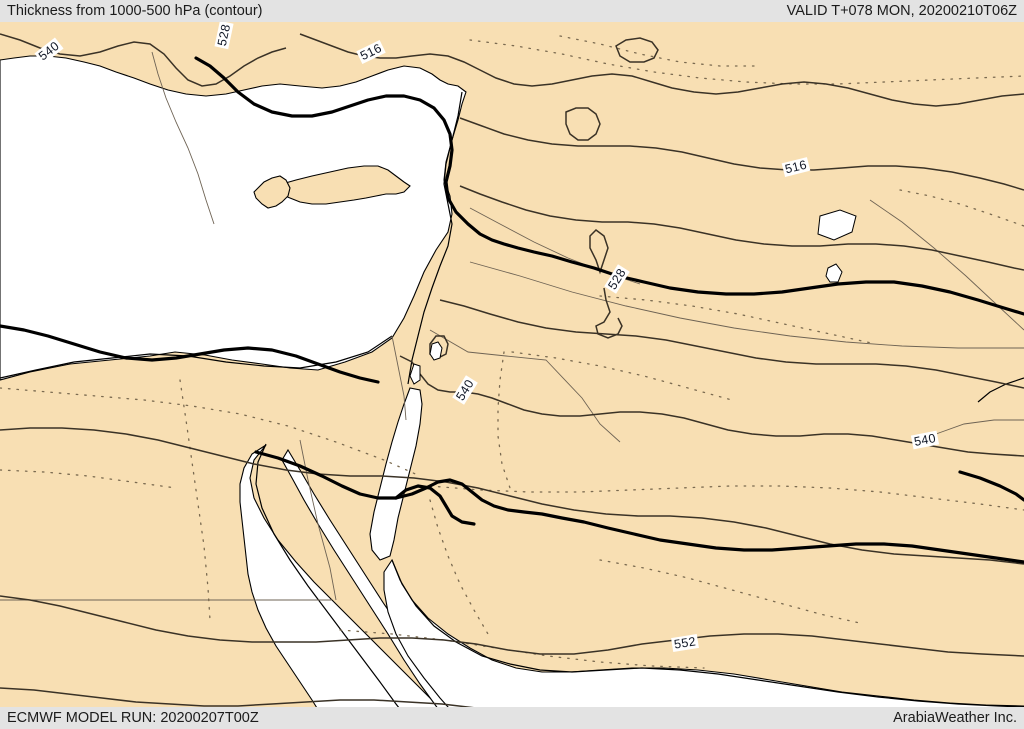  What do you see at coordinates (196, 357) in the screenshot?
I see `egypt-coast` at bounding box center [196, 357].